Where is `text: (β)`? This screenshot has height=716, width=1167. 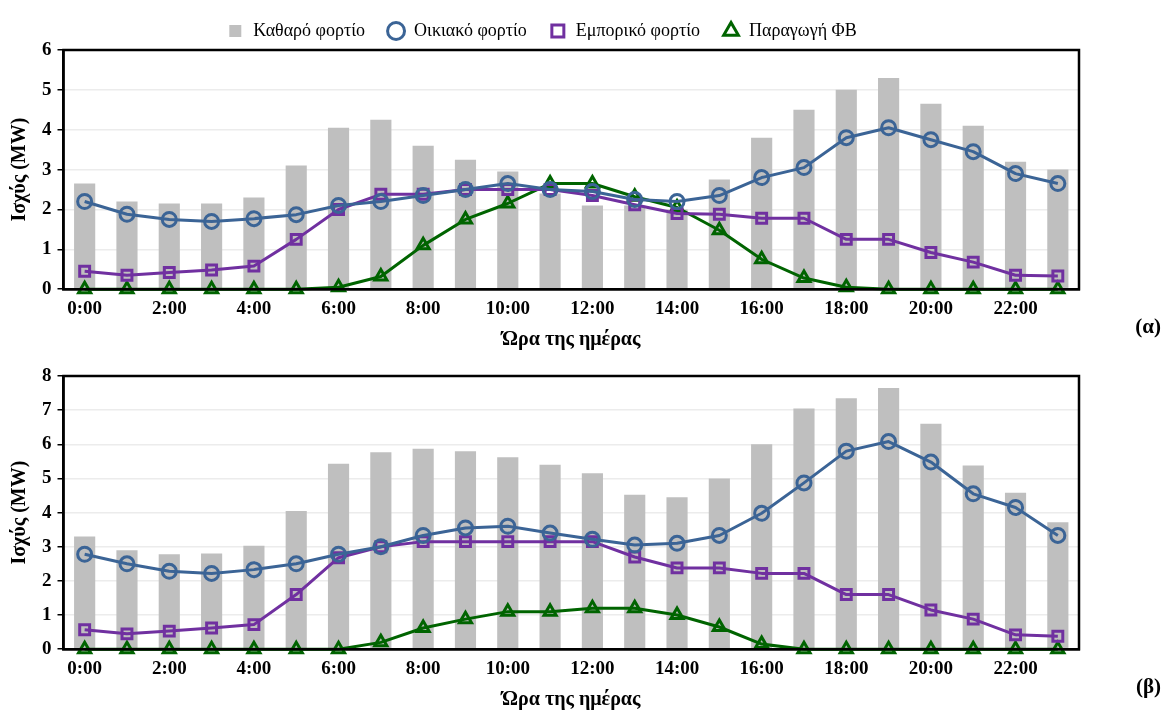 text: (β) is located at coordinates (1148, 685).